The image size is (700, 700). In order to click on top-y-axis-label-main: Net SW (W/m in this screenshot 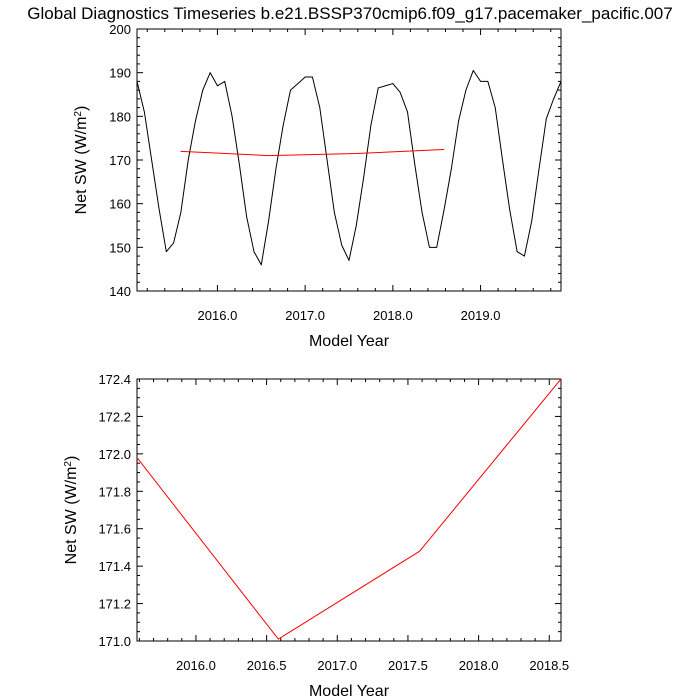, I will do `click(81, 166)`.